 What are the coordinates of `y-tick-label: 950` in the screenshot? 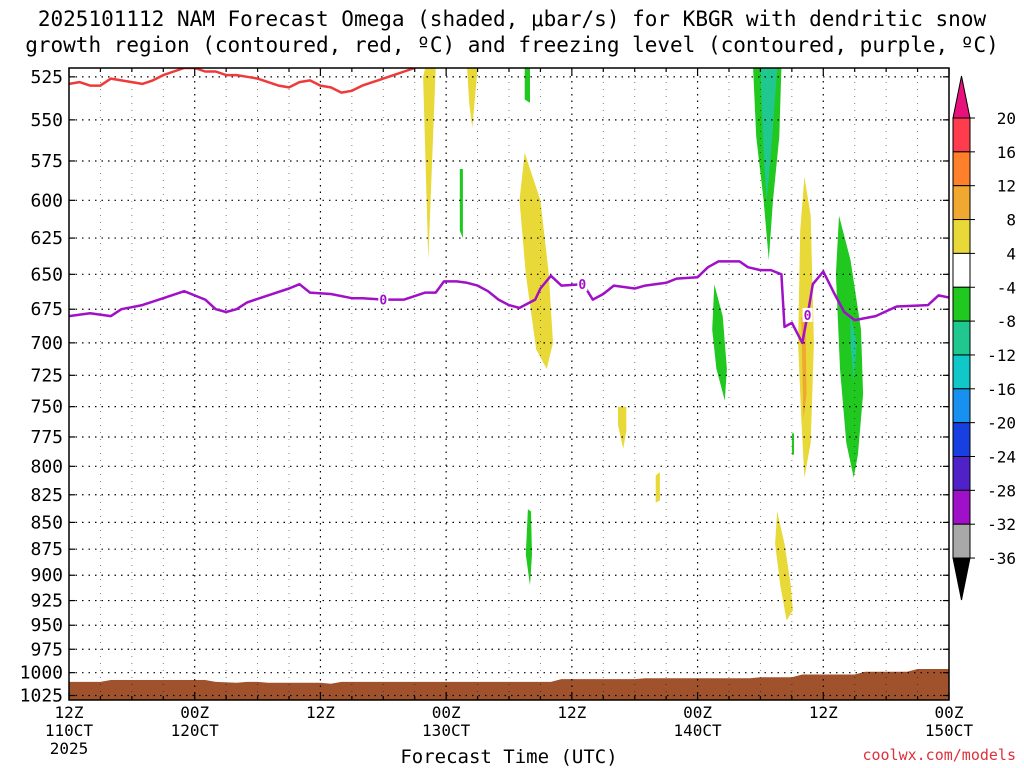 It's located at (46, 625).